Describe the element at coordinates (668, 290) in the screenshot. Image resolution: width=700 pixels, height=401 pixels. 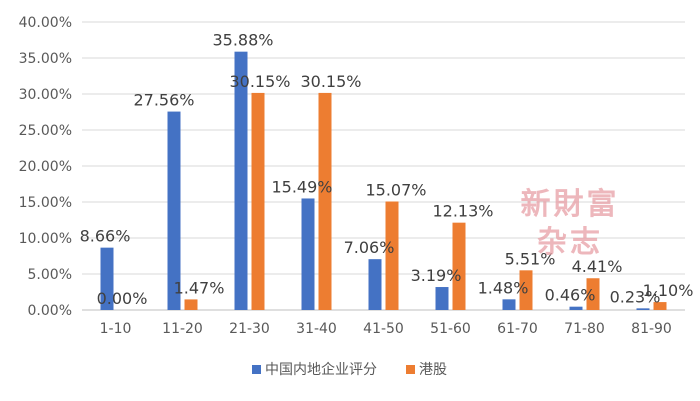
I see `data-label: 1.10%` at that location.